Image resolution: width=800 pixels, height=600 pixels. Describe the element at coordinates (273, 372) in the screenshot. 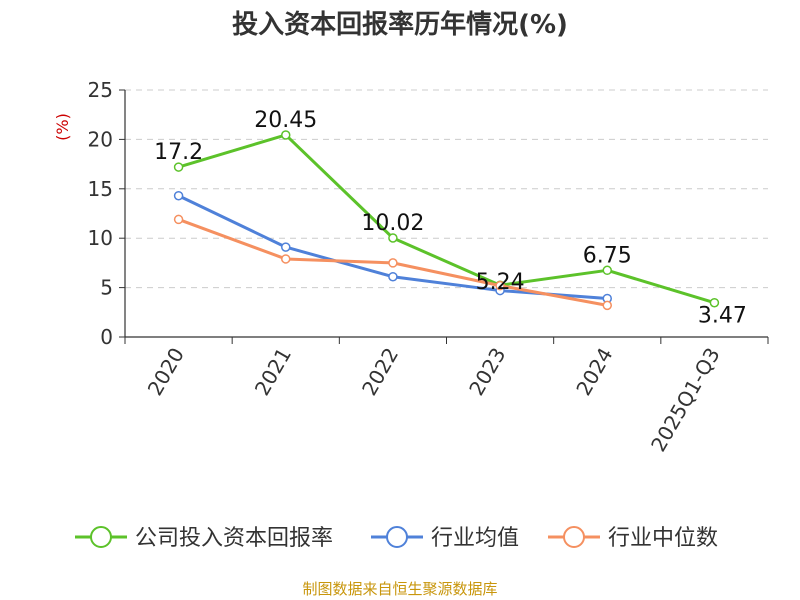

I see `x-tick-label: 2021` at that location.